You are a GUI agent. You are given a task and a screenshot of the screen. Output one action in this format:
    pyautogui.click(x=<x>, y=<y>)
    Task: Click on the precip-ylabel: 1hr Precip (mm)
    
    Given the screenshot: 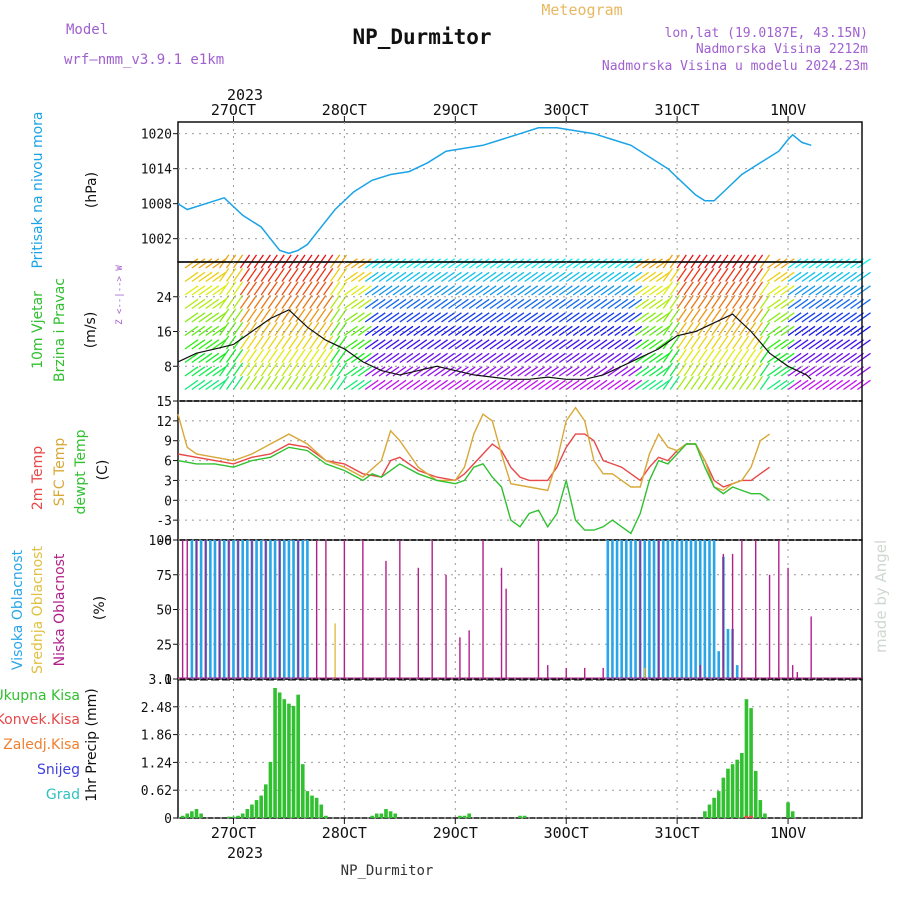 What is the action you would take?
    pyautogui.click(x=92, y=744)
    